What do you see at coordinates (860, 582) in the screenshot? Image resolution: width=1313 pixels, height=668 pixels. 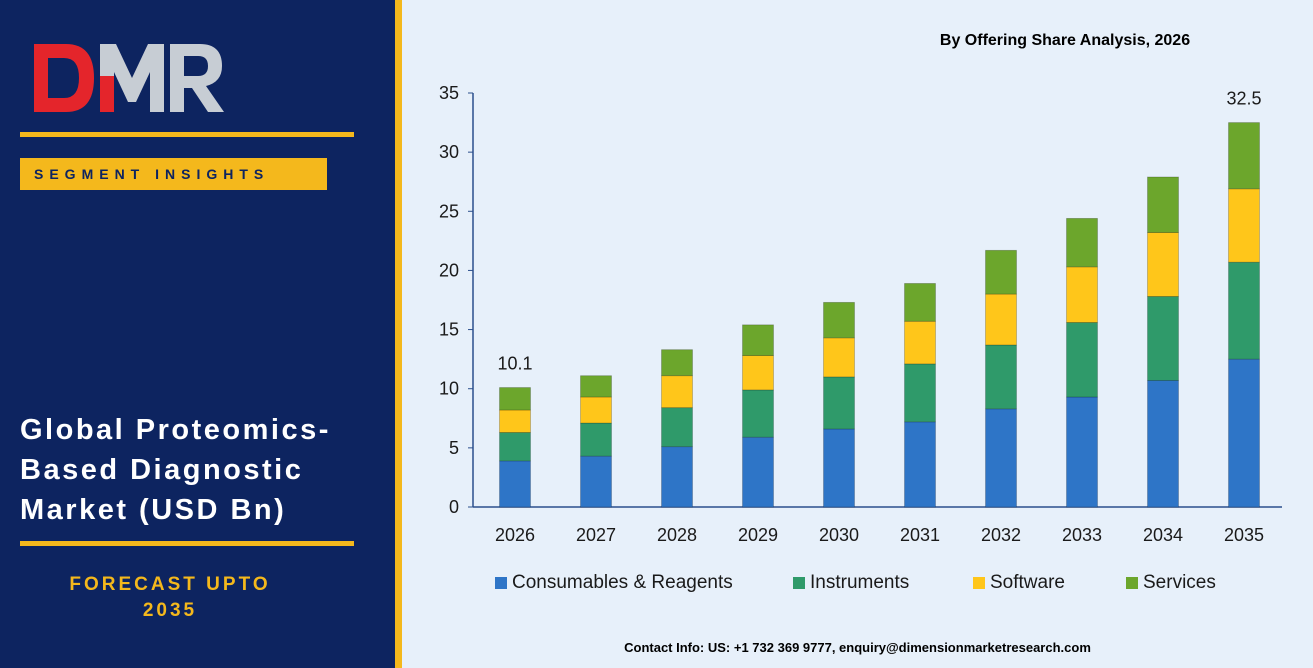 I see `legend-label: Instruments` at bounding box center [860, 582].